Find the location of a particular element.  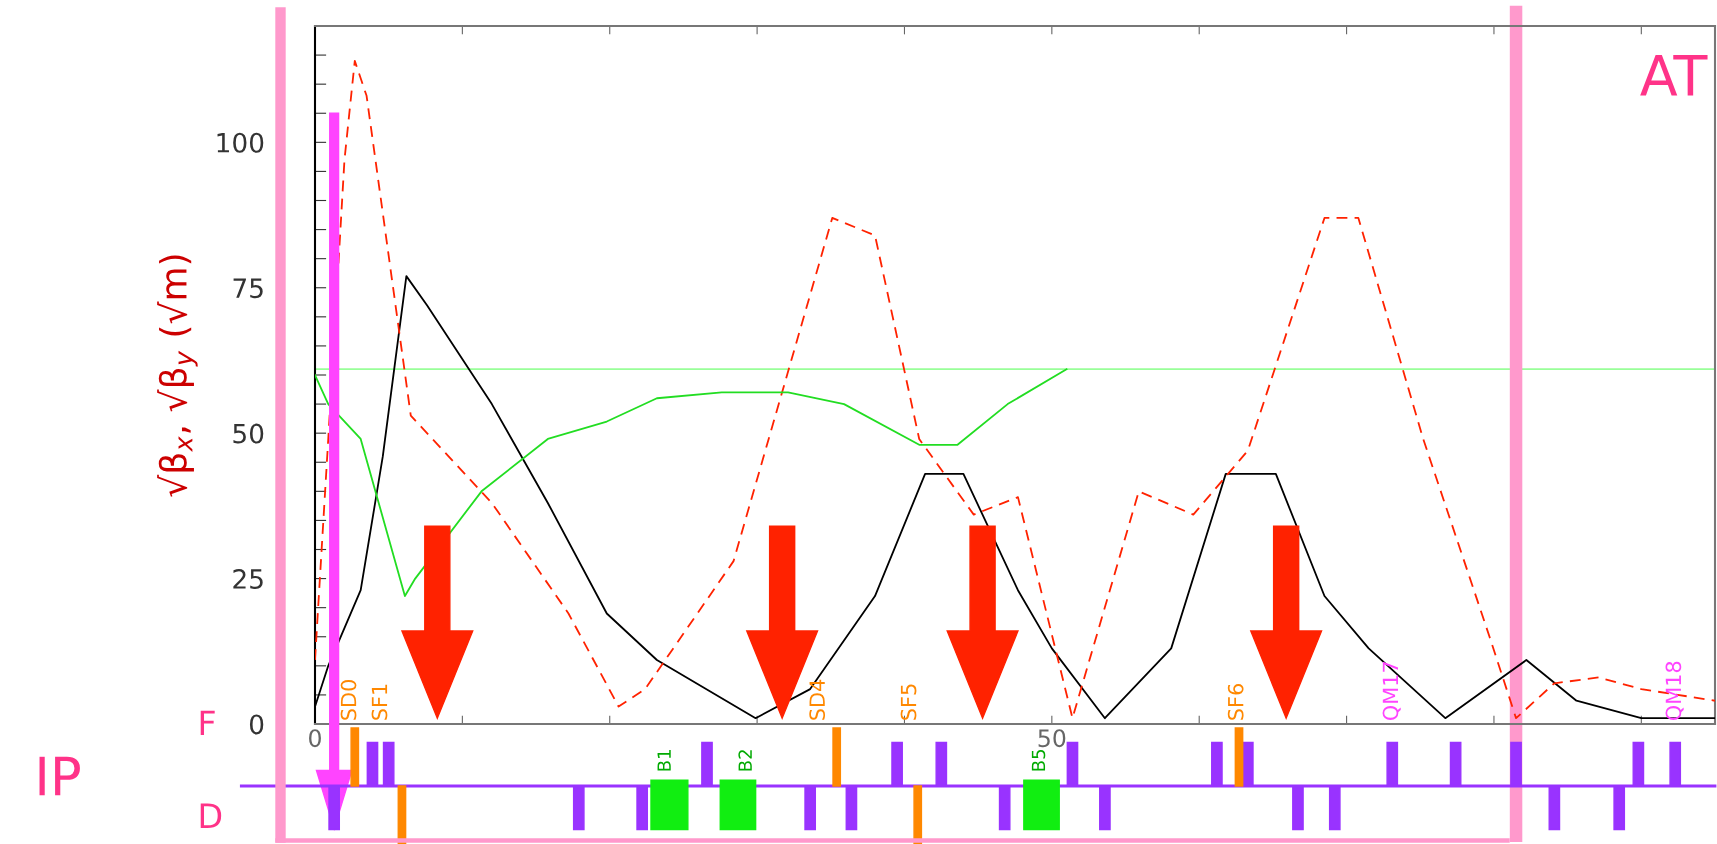

y-tick-label: 50 is located at coordinates (248, 433).